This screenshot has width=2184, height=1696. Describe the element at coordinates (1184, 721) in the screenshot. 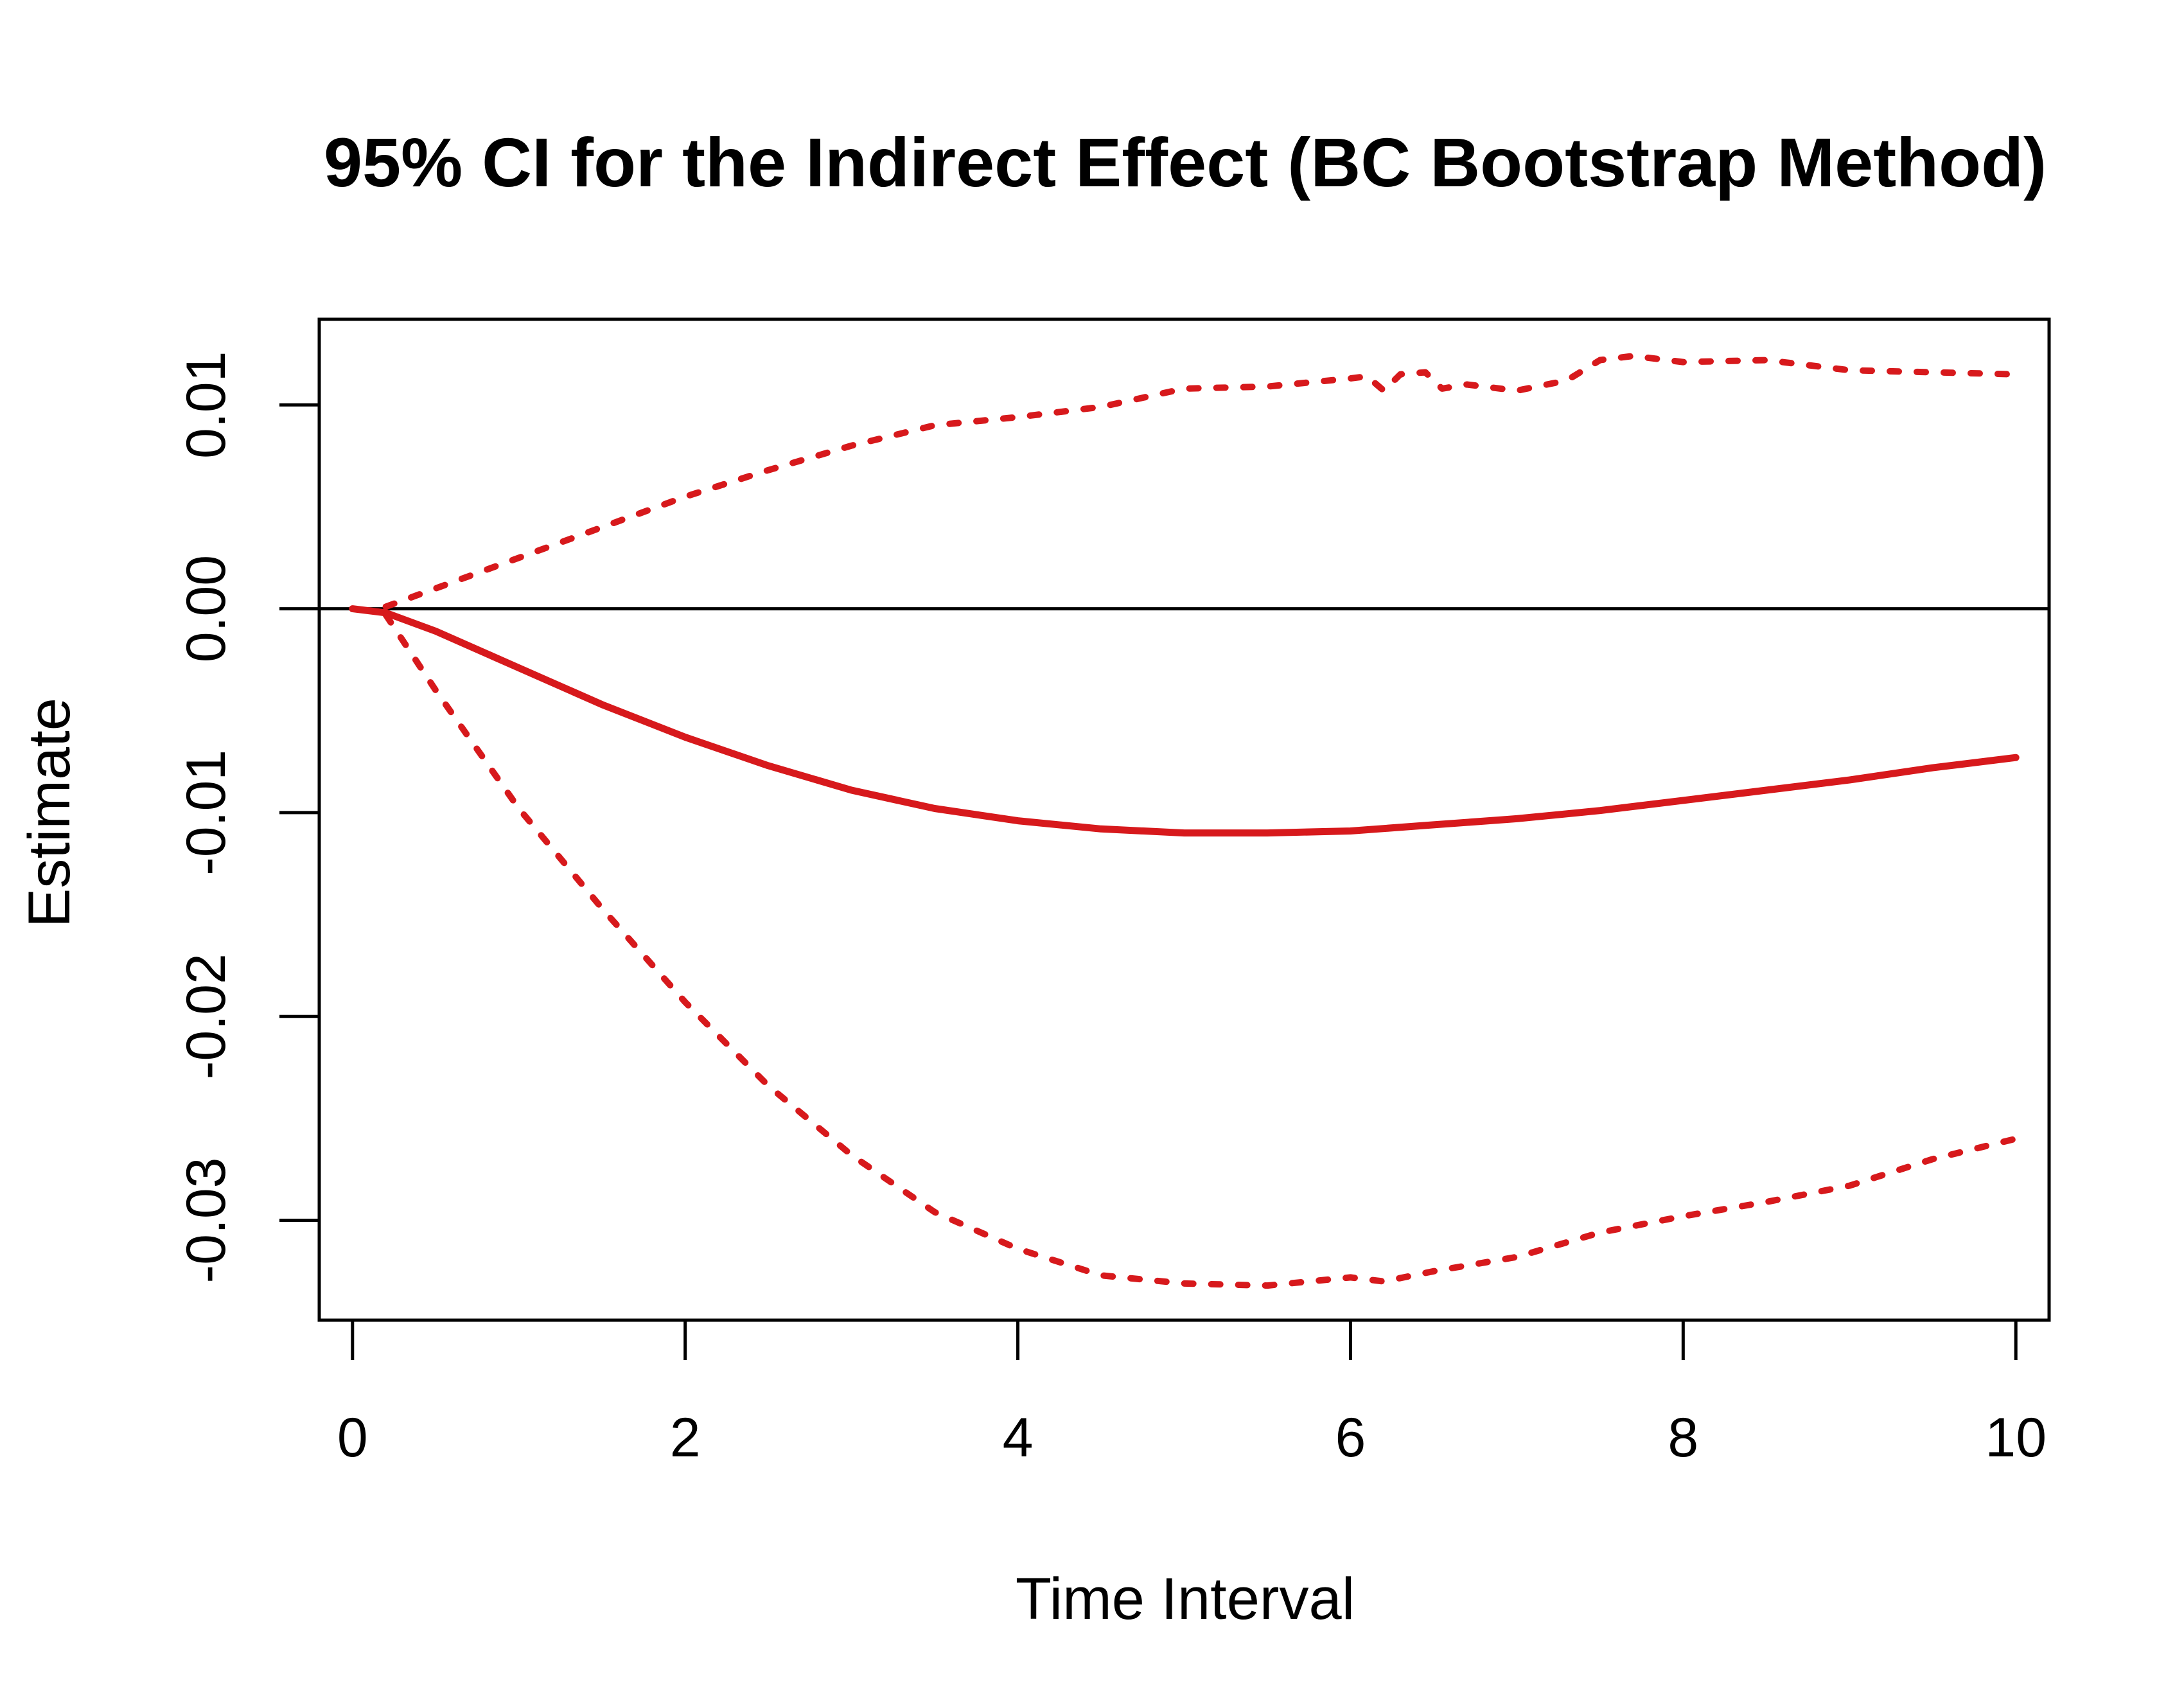

I see `point-estimate-line` at that location.